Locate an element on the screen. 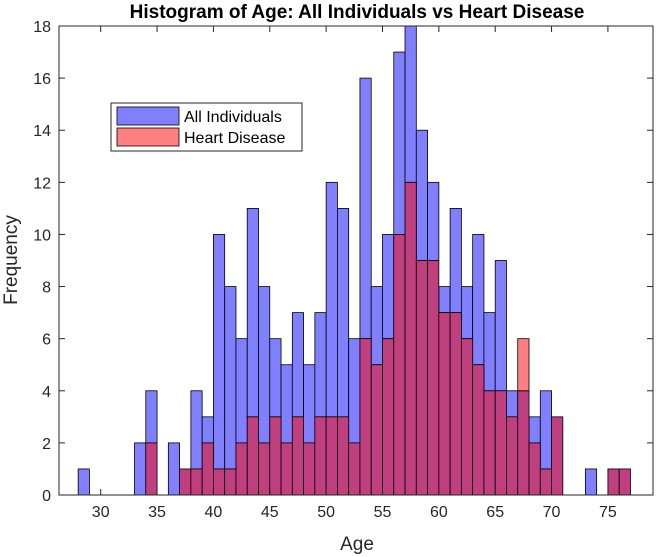  legend-label-heart-disease: Heart Disease is located at coordinates (234, 138).